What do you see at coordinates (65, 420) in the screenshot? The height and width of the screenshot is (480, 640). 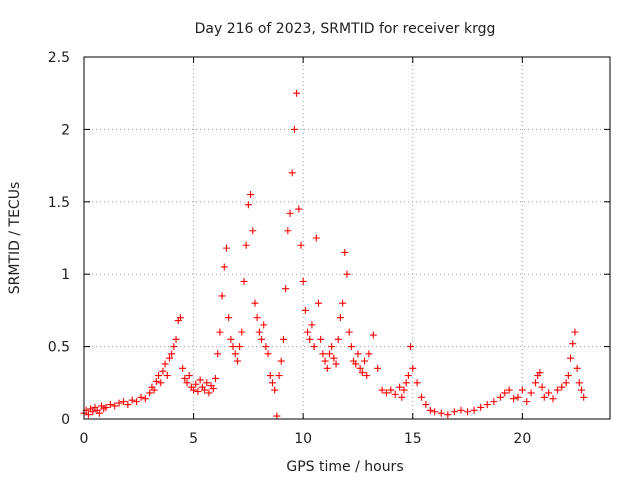 I see `y-tick-label: 0` at bounding box center [65, 420].